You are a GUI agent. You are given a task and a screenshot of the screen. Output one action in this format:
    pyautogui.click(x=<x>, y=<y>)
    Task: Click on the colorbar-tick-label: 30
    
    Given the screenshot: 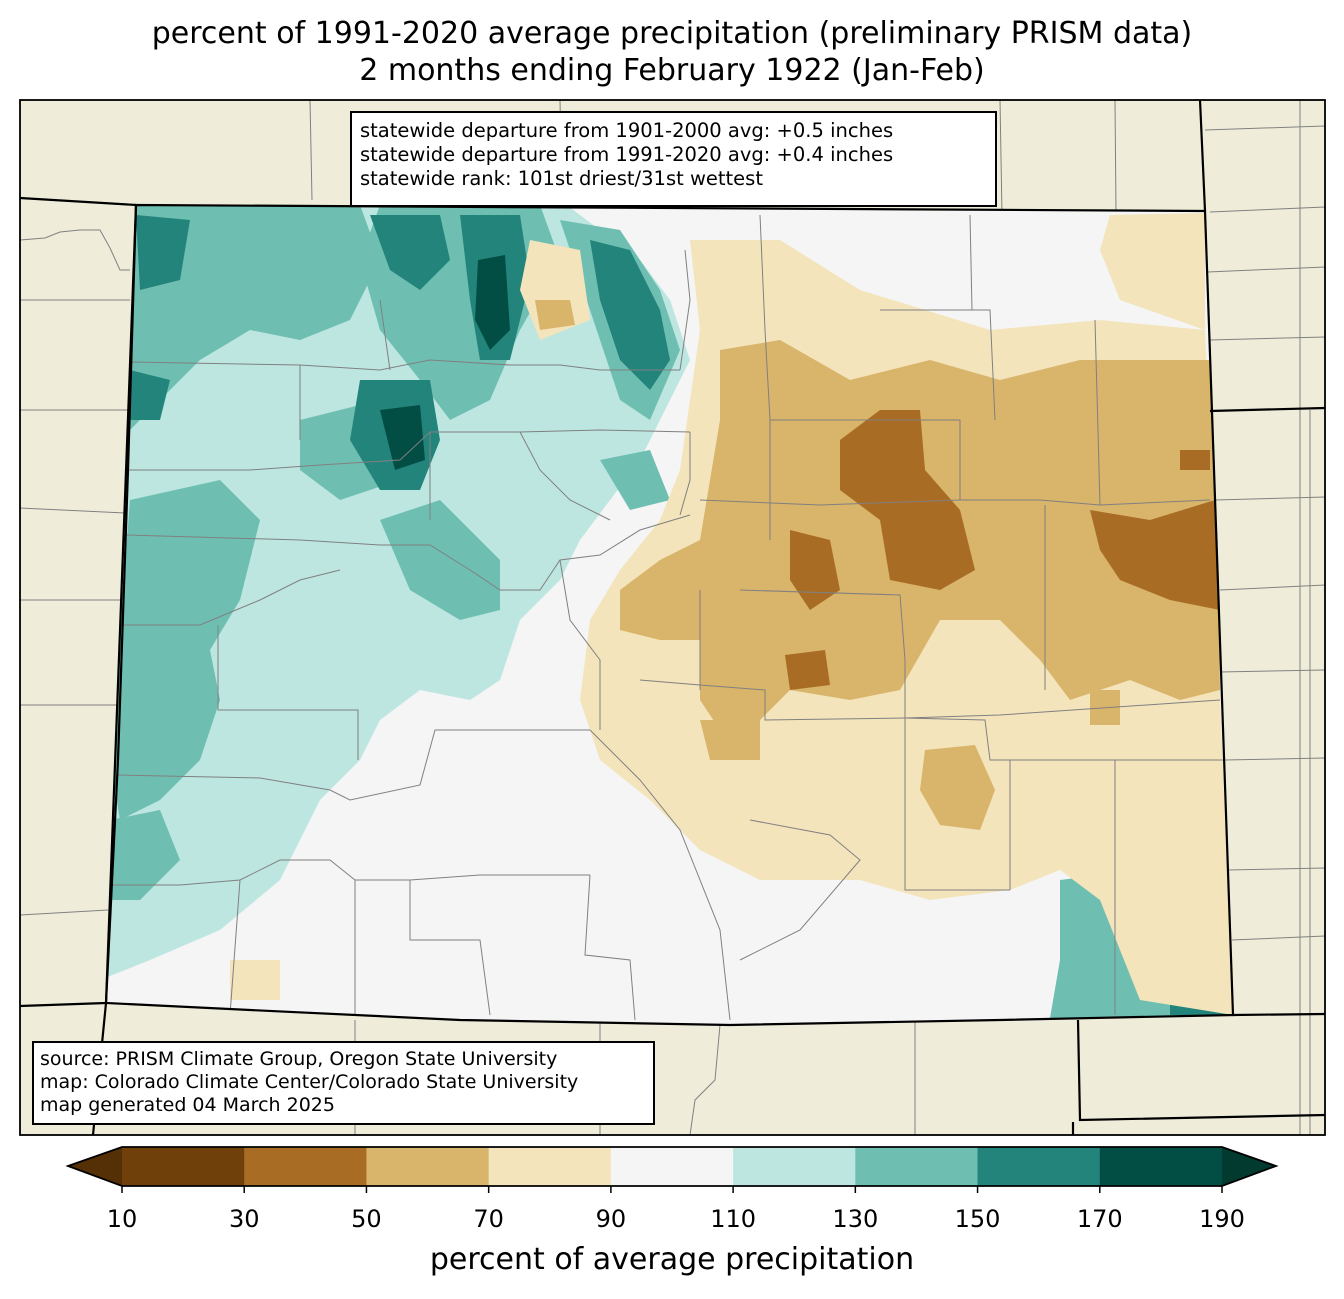 What is the action you would take?
    pyautogui.click(x=244, y=1219)
    